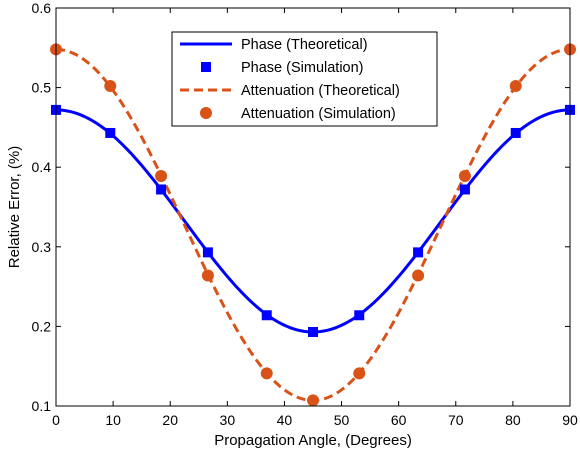 This screenshot has width=580, height=459. I want to click on x-tick-label: 30, so click(228, 420).